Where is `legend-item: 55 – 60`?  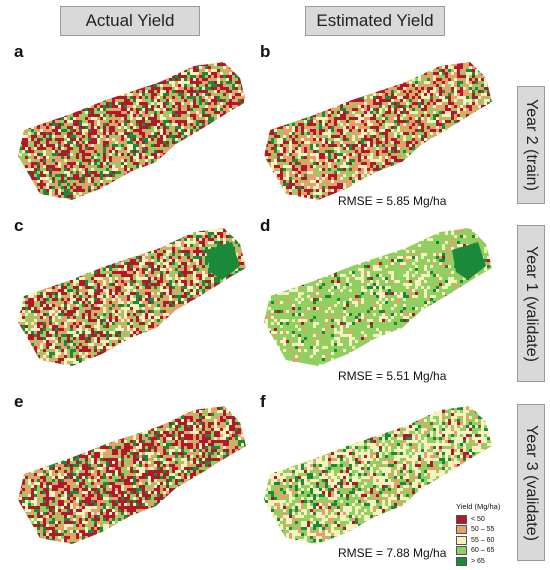 legend-item: 55 – 60 is located at coordinates (487, 540).